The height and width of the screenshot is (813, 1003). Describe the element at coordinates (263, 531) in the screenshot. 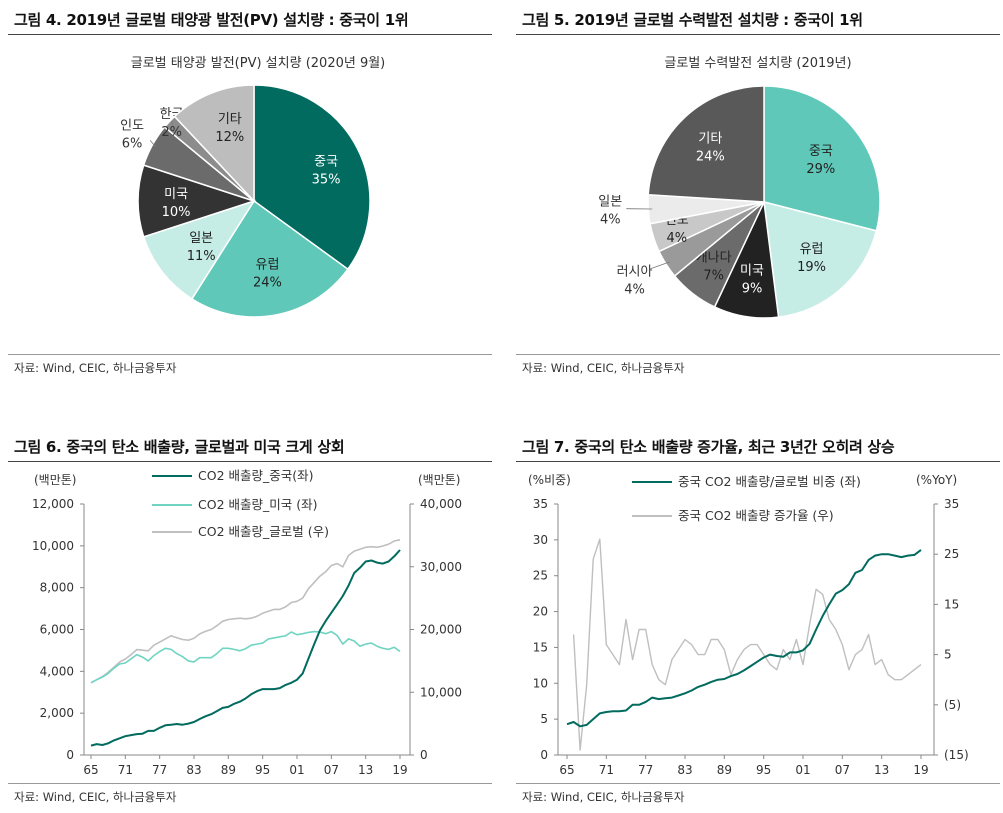

I see `legend-label-2: CO2 배출량_글로벌 (우)` at that location.